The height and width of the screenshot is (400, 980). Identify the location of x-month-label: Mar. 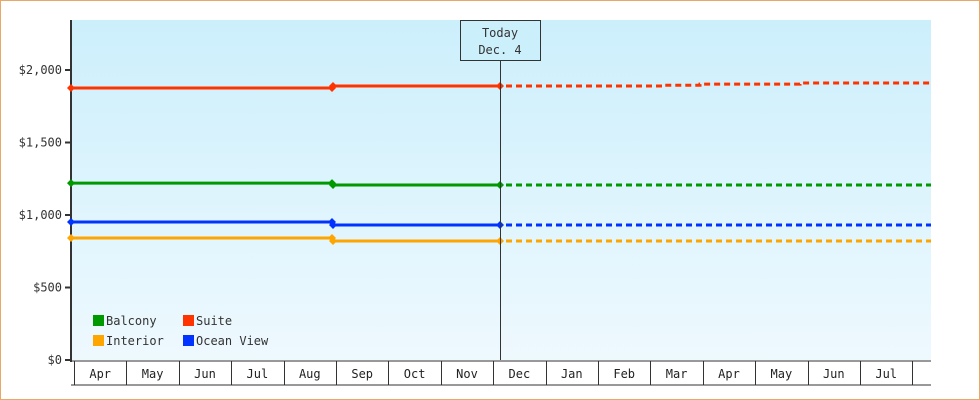
(677, 374).